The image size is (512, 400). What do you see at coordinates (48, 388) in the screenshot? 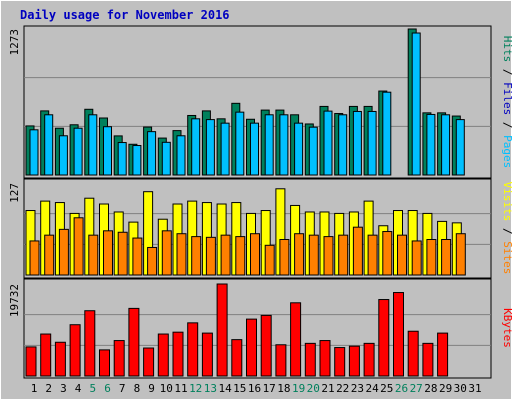
I see `x-tick-label: 2` at bounding box center [48, 388].